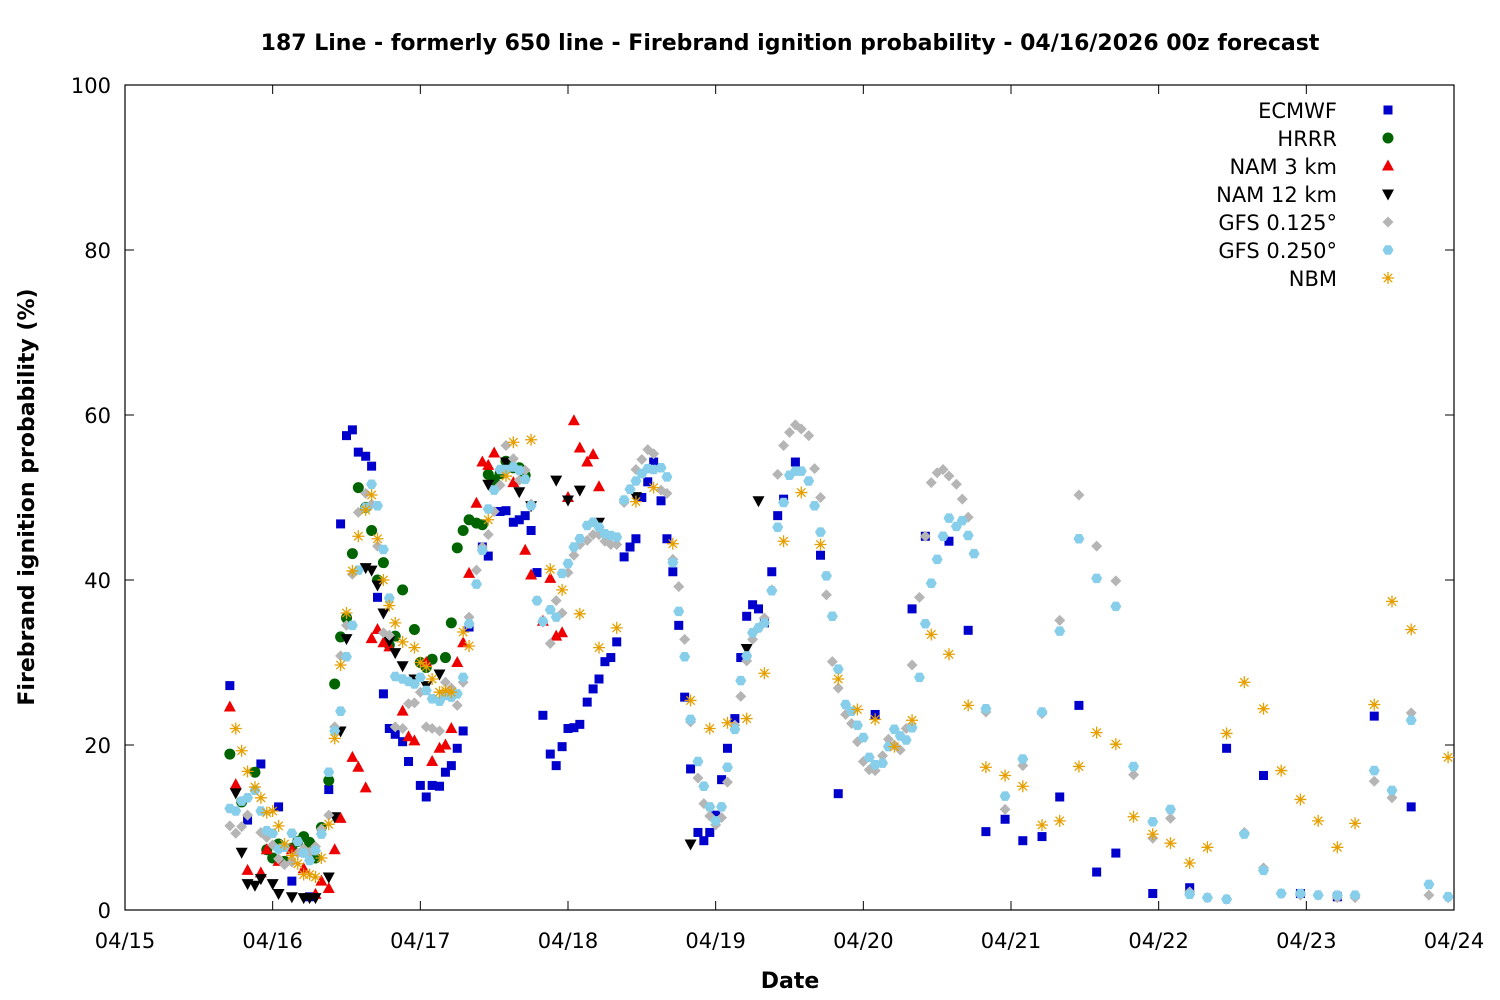 This screenshot has width=1500, height=1000. What do you see at coordinates (1306, 941) in the screenshot?
I see `x-tick-label: 04/23` at bounding box center [1306, 941].